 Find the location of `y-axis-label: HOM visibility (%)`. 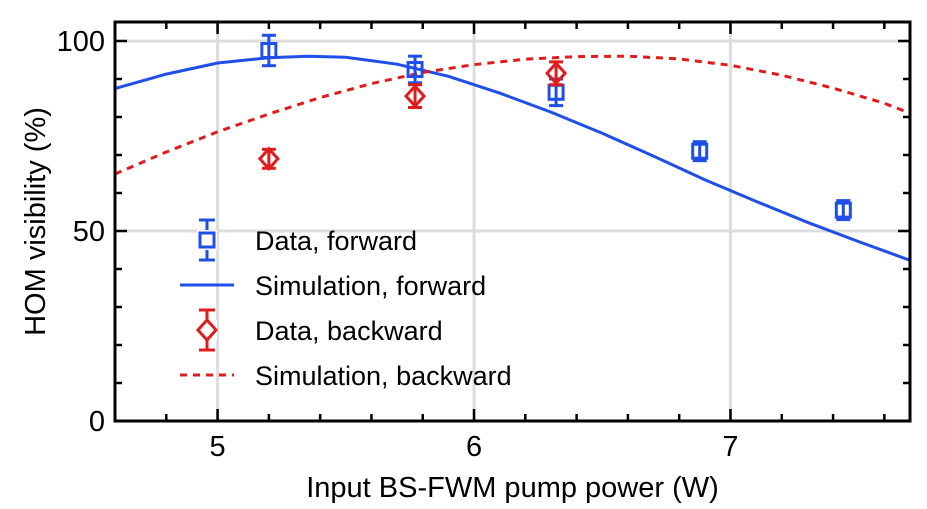

y-axis-label: HOM visibility (%) is located at coordinates (36, 221).